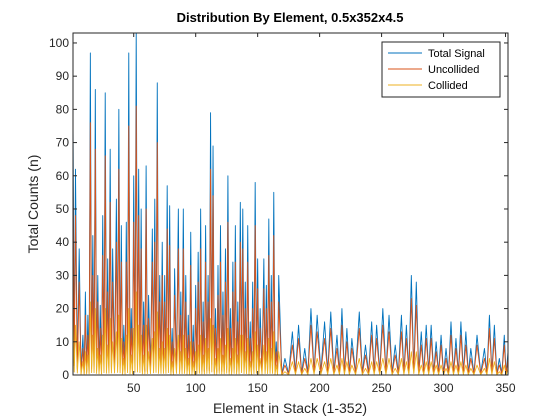 This screenshot has height=420, width=560. What do you see at coordinates (63, 76) in the screenshot?
I see `y-tick-label: 90` at bounding box center [63, 76].